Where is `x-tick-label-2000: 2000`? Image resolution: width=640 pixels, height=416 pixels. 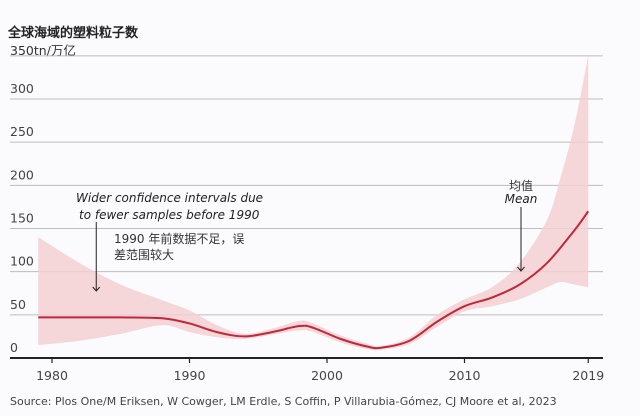
x-tick-label-2000: 2000 is located at coordinates (327, 375).